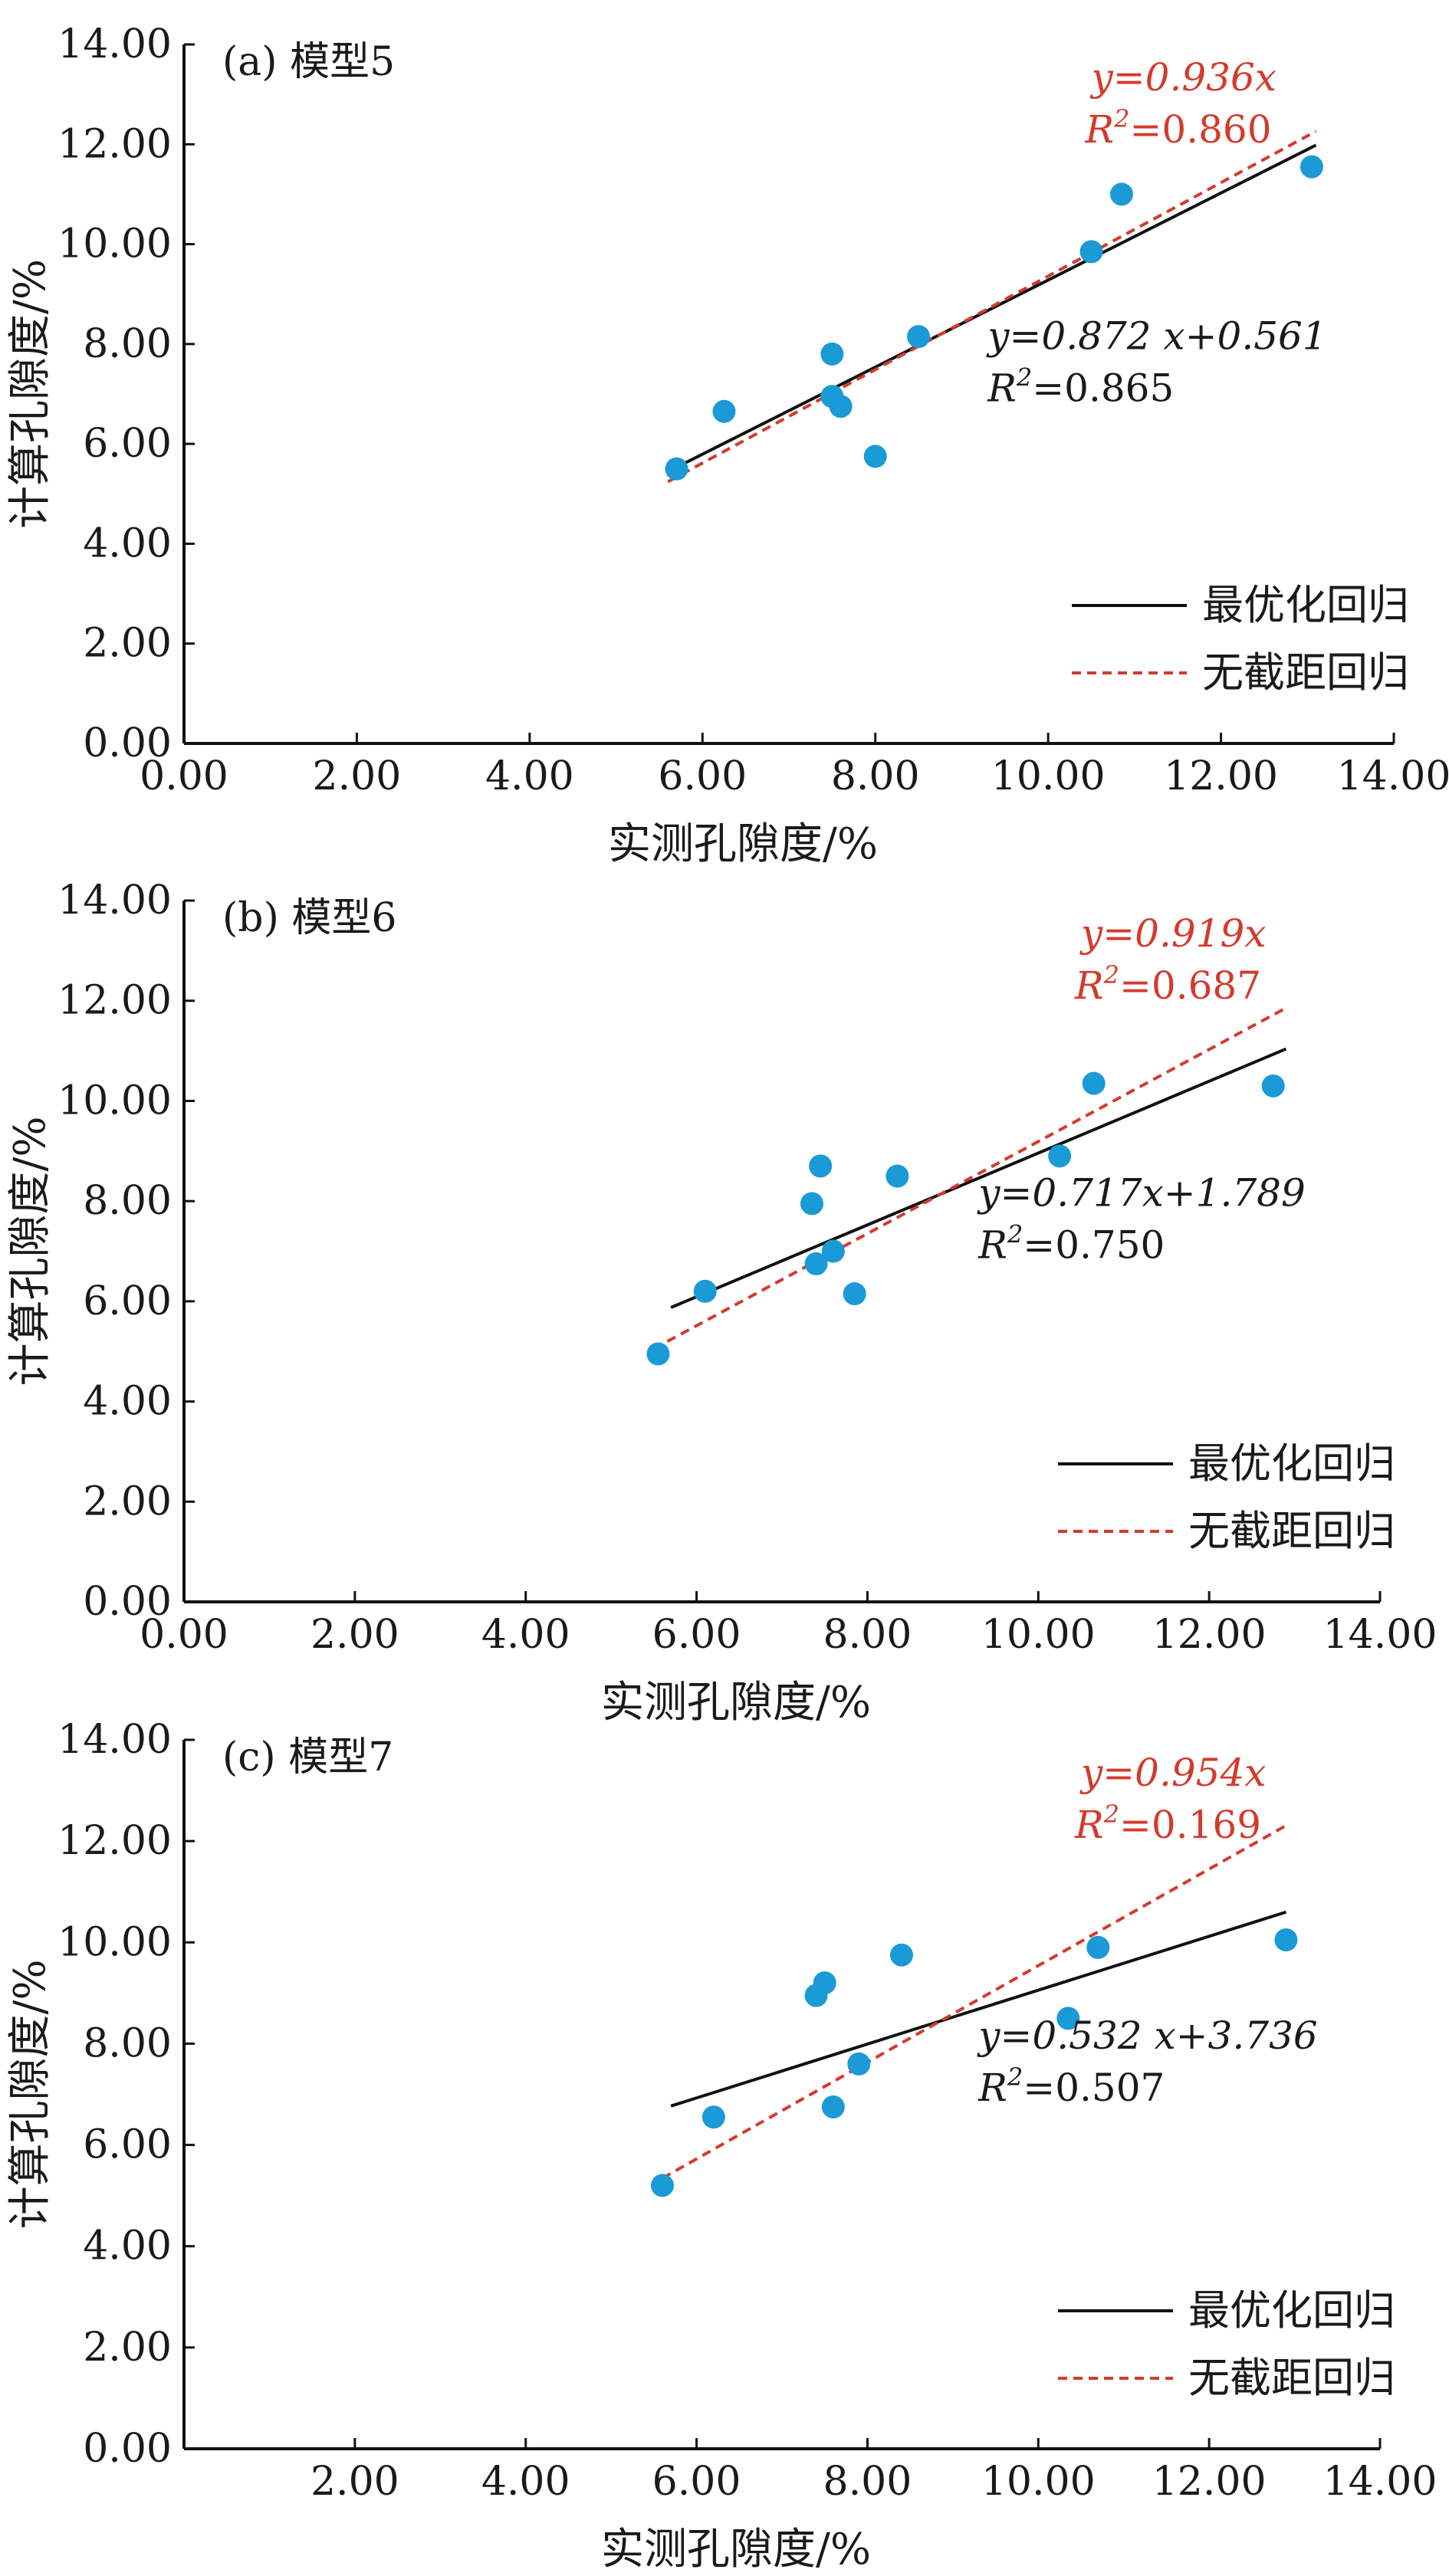  What do you see at coordinates (1167, 984) in the screenshot?
I see `no-intercept-r2: R2=0.687` at bounding box center [1167, 984].